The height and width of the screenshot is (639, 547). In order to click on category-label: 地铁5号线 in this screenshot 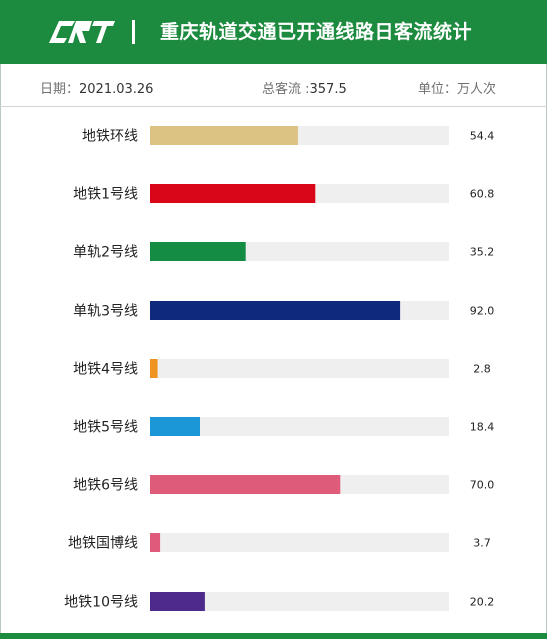, I will do `click(105, 428)`.